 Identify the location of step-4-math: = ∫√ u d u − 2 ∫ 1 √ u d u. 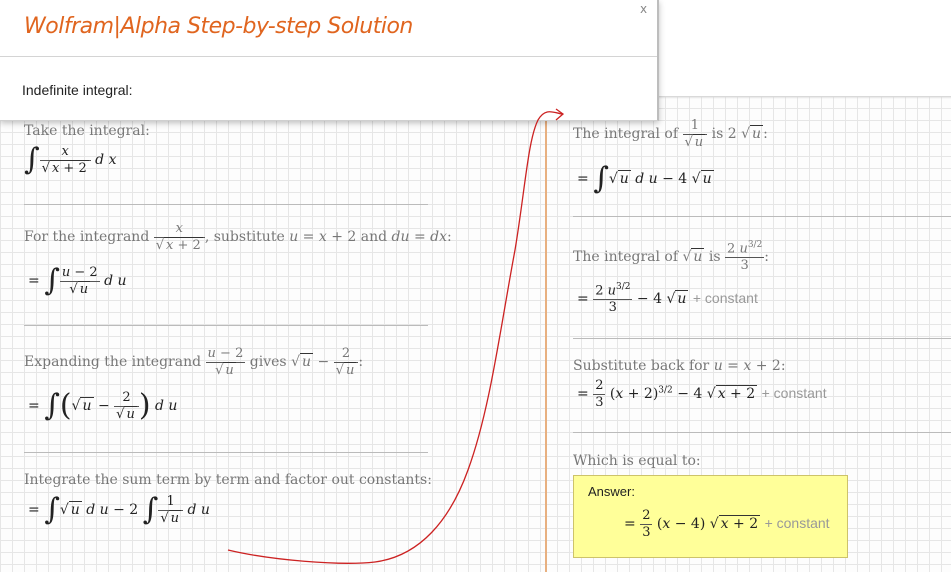
(119, 510).